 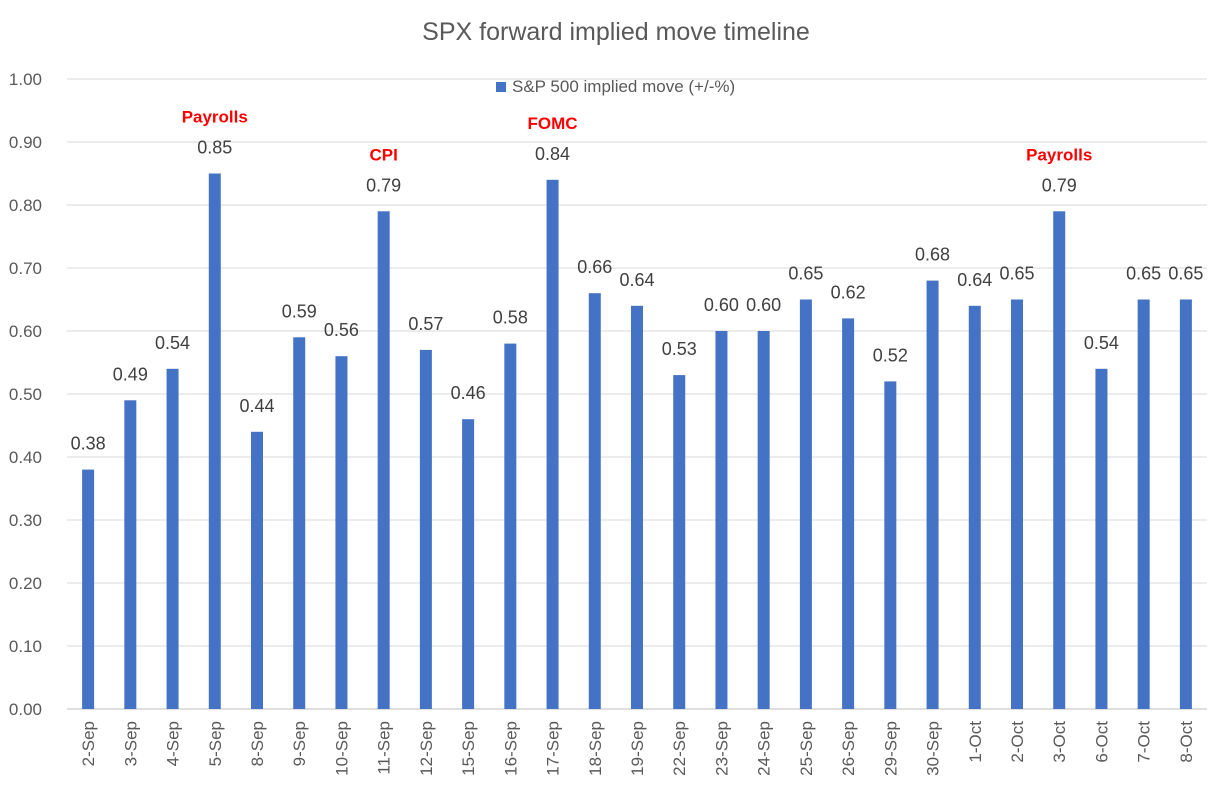 I want to click on y-tick-label: 0.30, so click(x=25, y=520).